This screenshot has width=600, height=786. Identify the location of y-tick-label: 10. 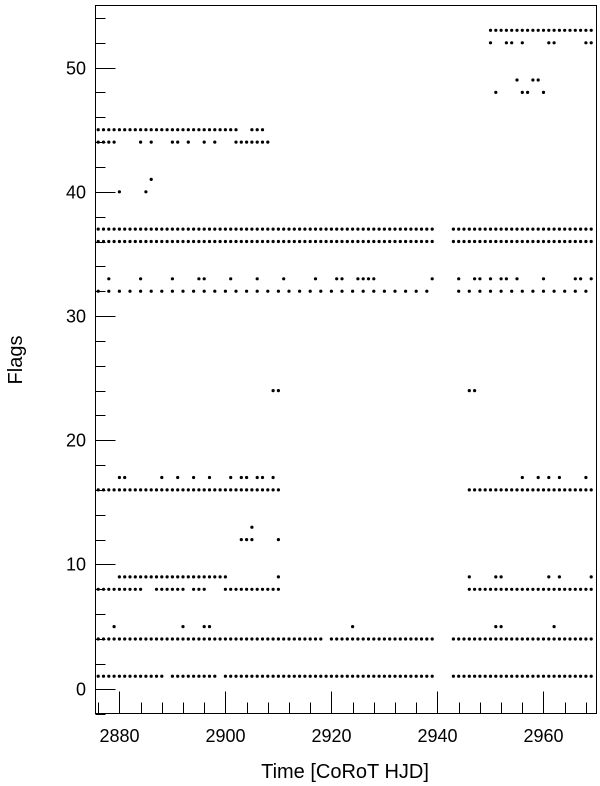
(76, 565).